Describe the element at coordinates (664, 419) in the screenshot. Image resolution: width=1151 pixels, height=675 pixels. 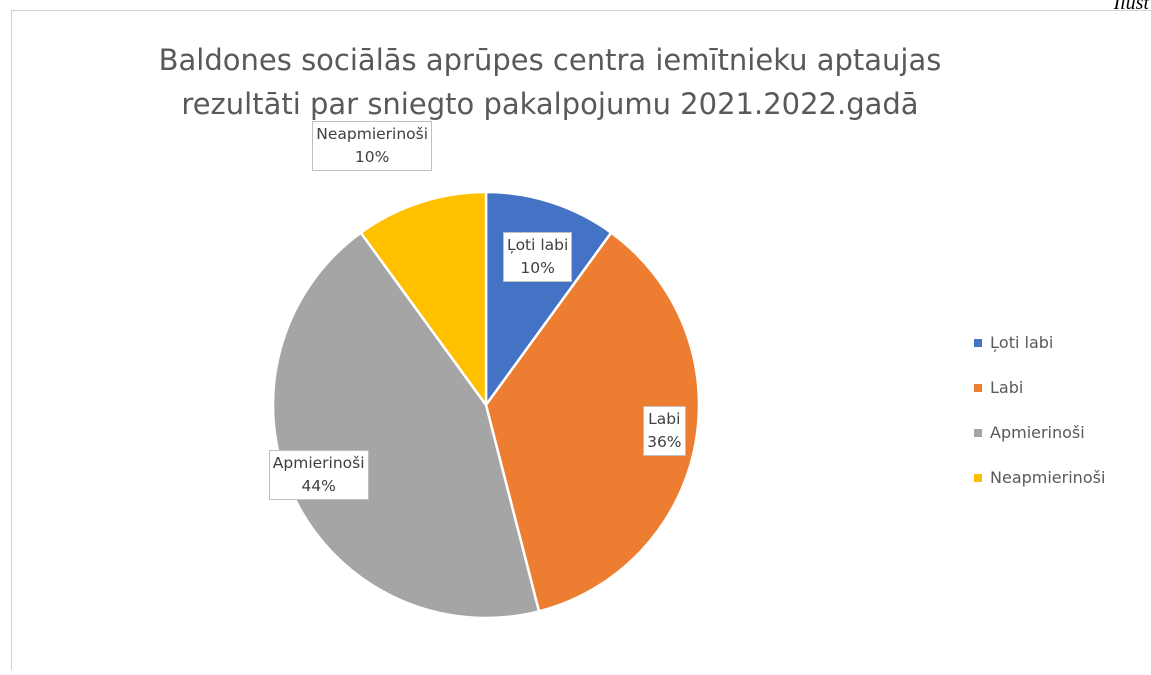
I see `data-label-category: Labi` at that location.